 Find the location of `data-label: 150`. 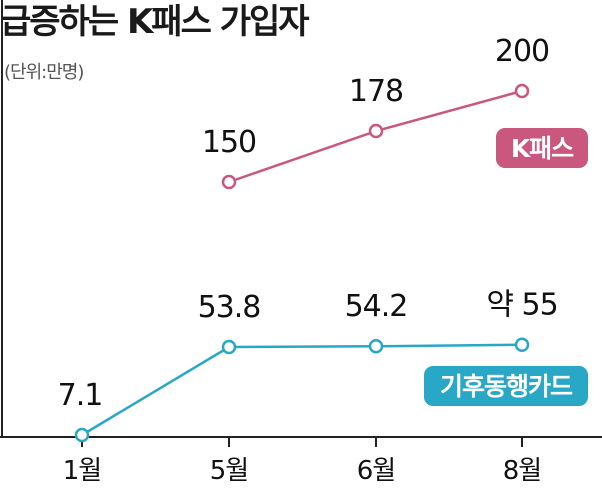

data-label: 150 is located at coordinates (229, 142).